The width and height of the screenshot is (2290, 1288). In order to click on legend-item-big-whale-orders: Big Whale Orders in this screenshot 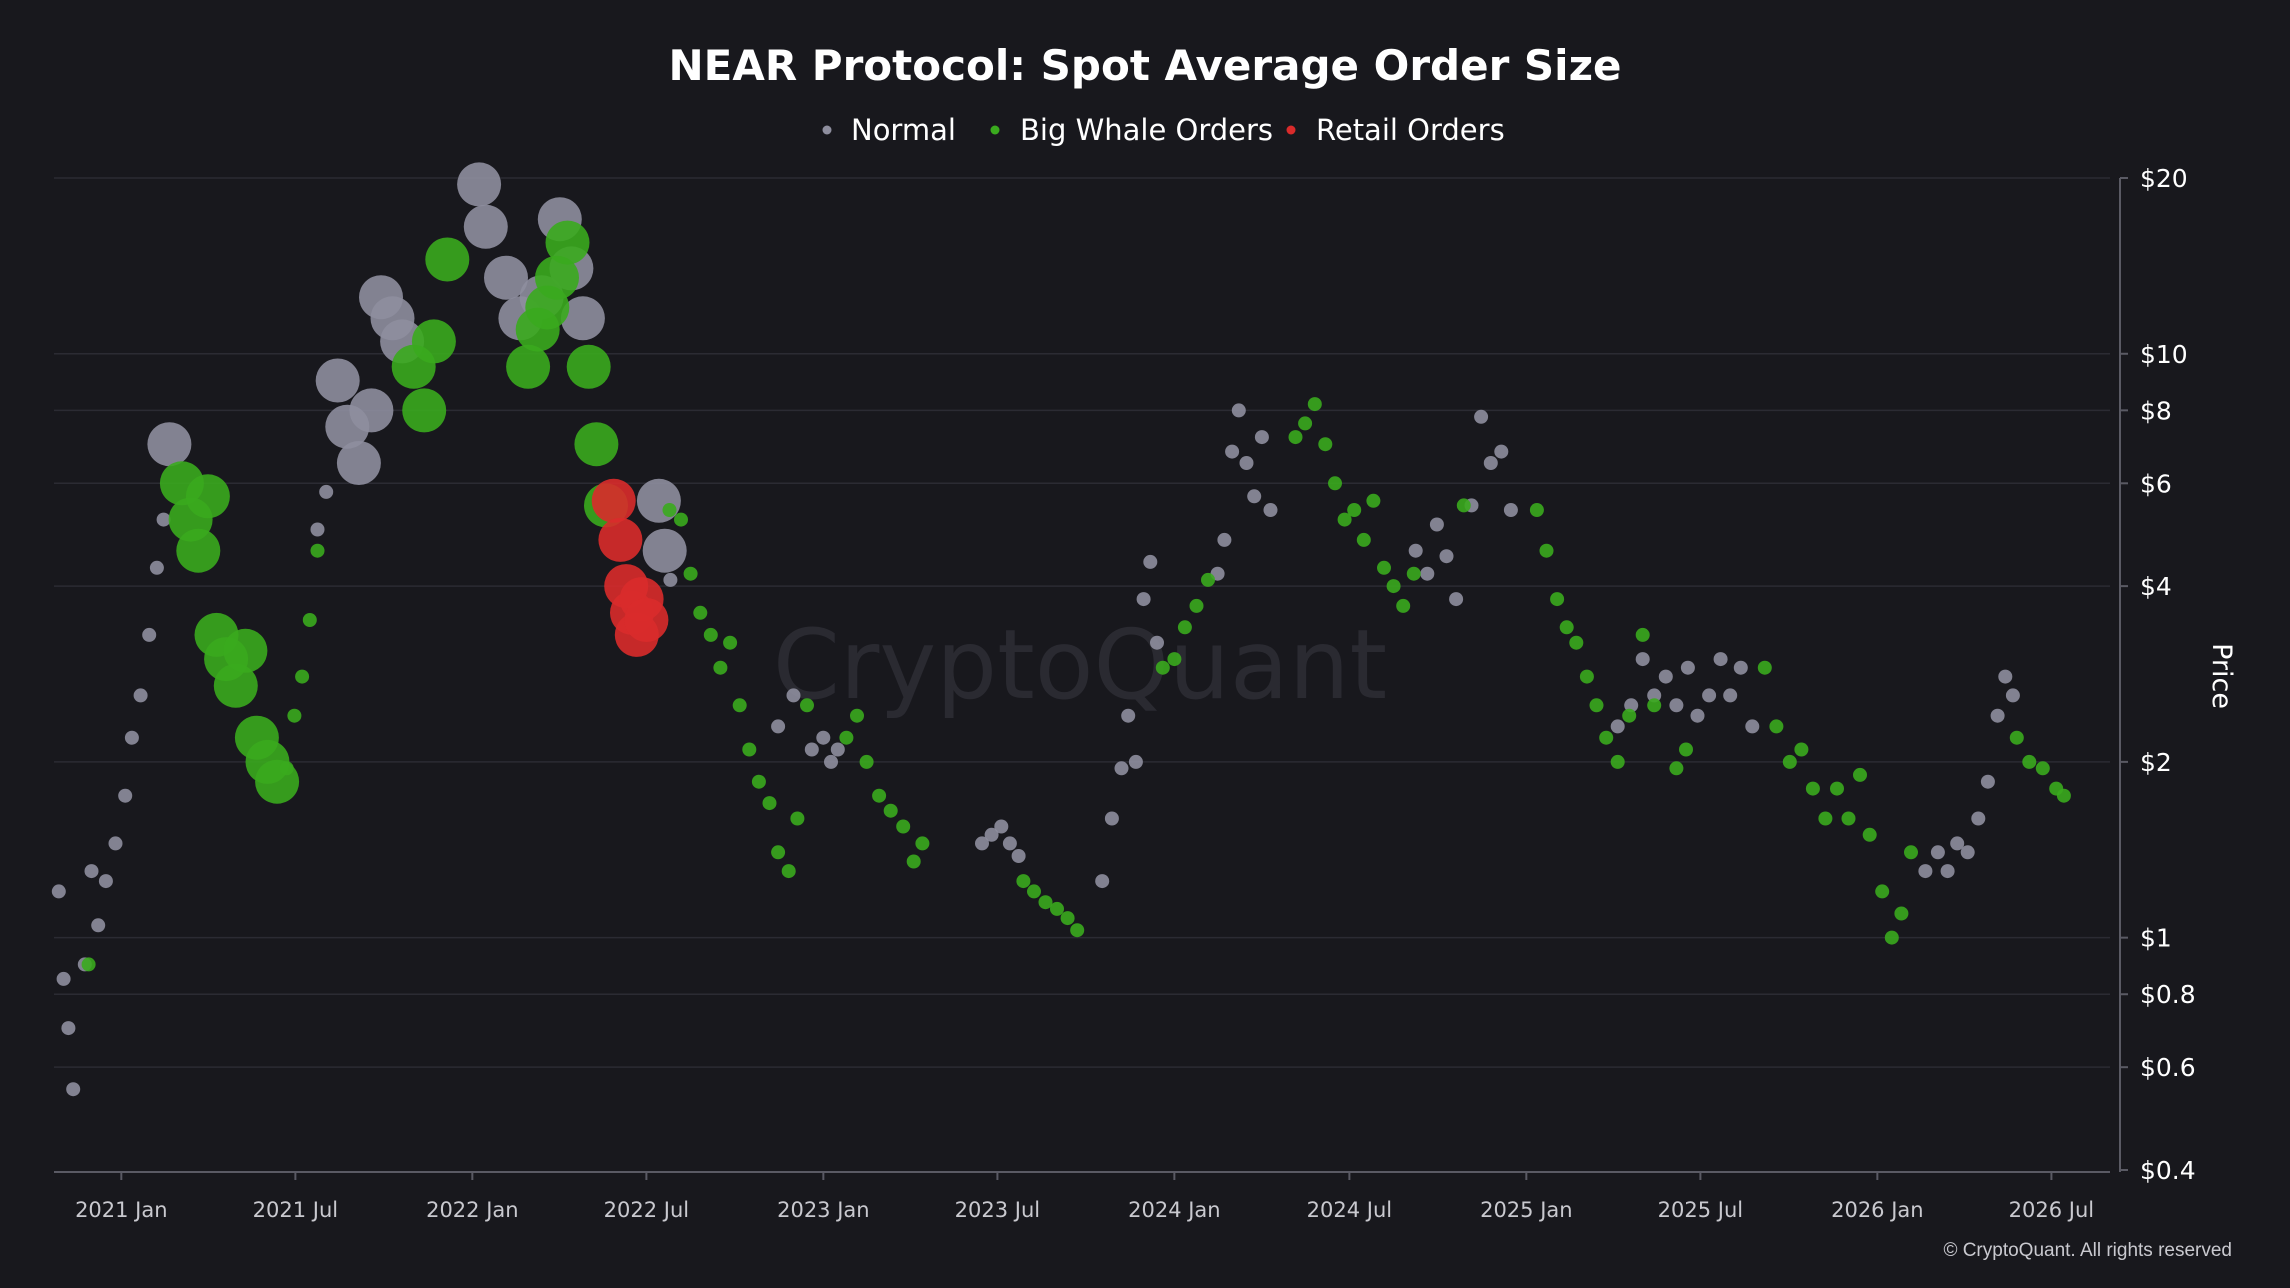, I will do `click(1132, 130)`.